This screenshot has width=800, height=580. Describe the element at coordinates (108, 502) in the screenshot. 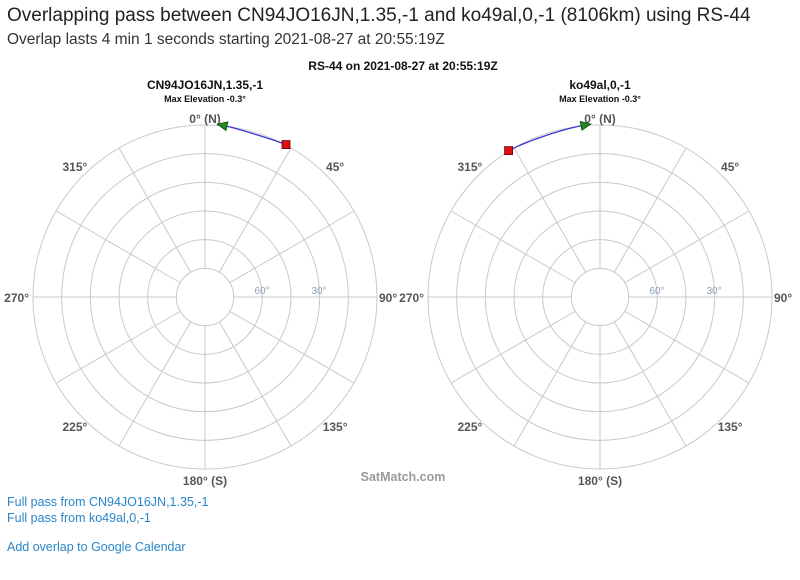

I see `full-pass-link-station-1: Full pass from CN94JO16JN,1.35,-1` at that location.